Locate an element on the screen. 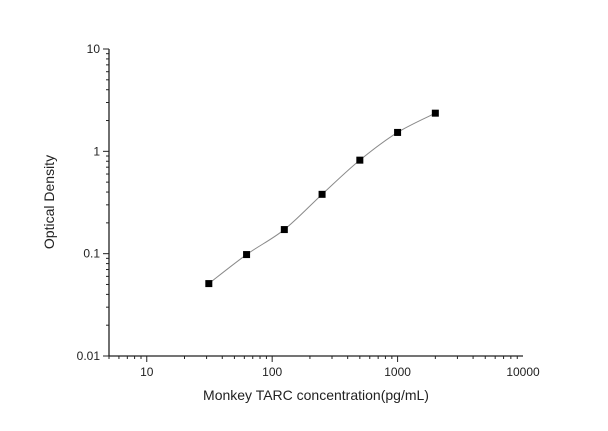 The width and height of the screenshot is (608, 431). x-tick-label: 10 is located at coordinates (147, 372).